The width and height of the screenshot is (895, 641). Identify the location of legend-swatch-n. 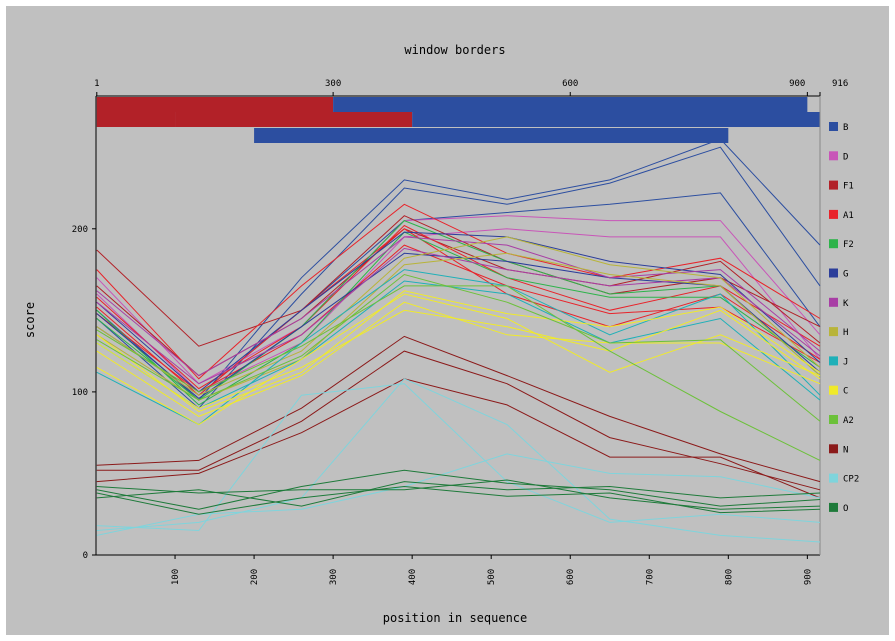
(833, 449).